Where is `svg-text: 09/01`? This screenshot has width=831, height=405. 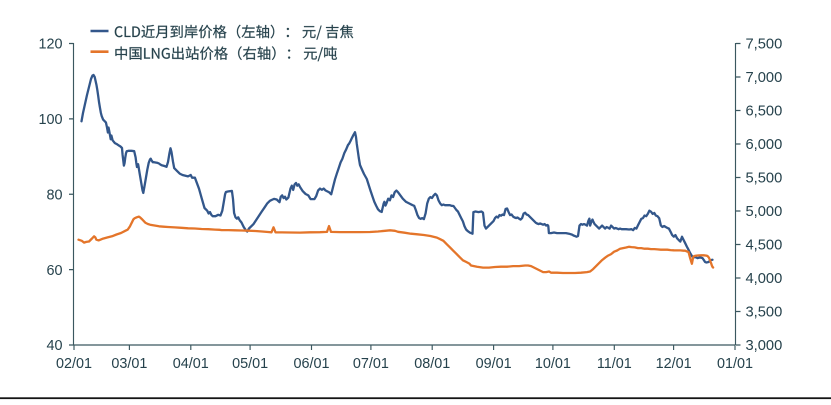 svg-text: 09/01 is located at coordinates (494, 364).